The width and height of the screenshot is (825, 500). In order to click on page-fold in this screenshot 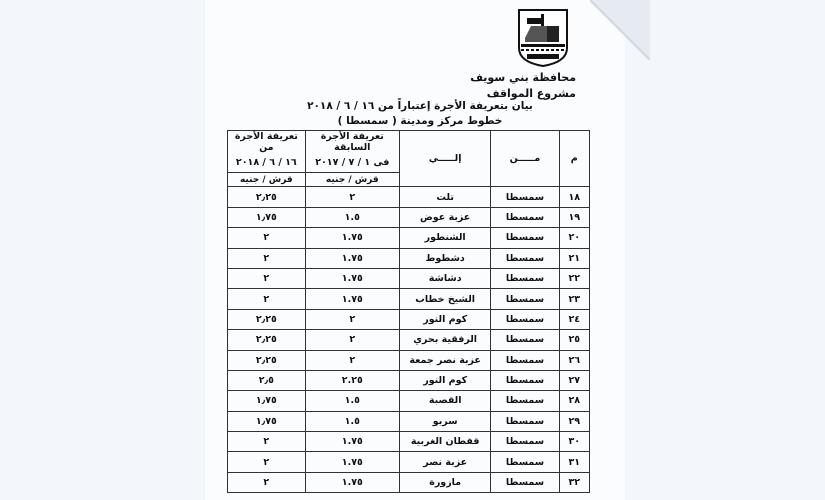, I will do `click(620, 30)`.